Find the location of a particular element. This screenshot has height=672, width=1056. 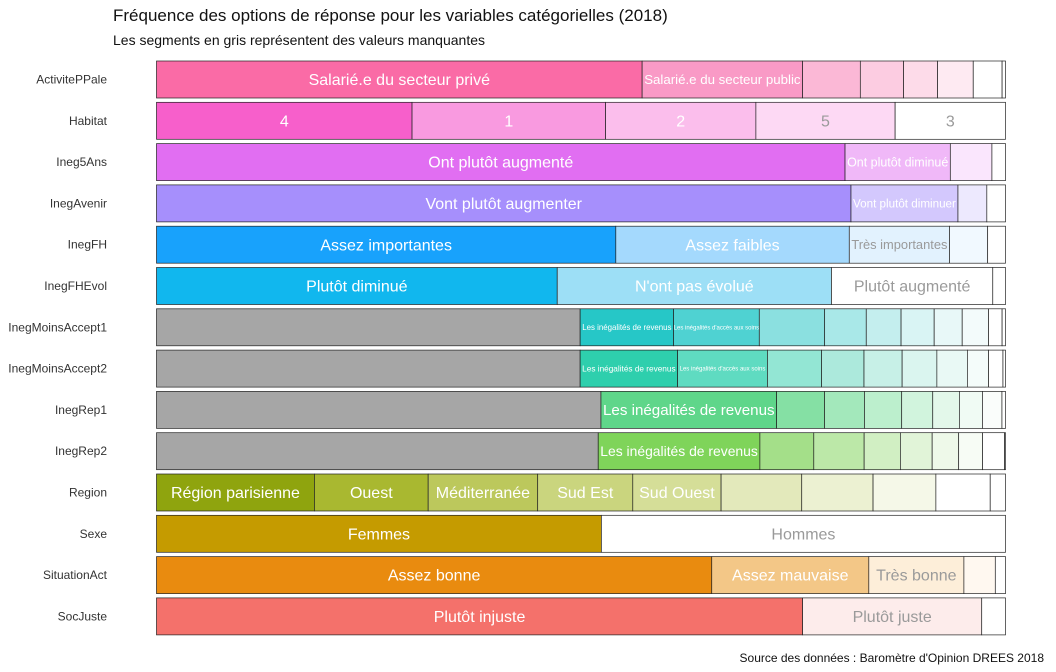

segment-label: Vont plutôt diminuer is located at coordinates (904, 203).